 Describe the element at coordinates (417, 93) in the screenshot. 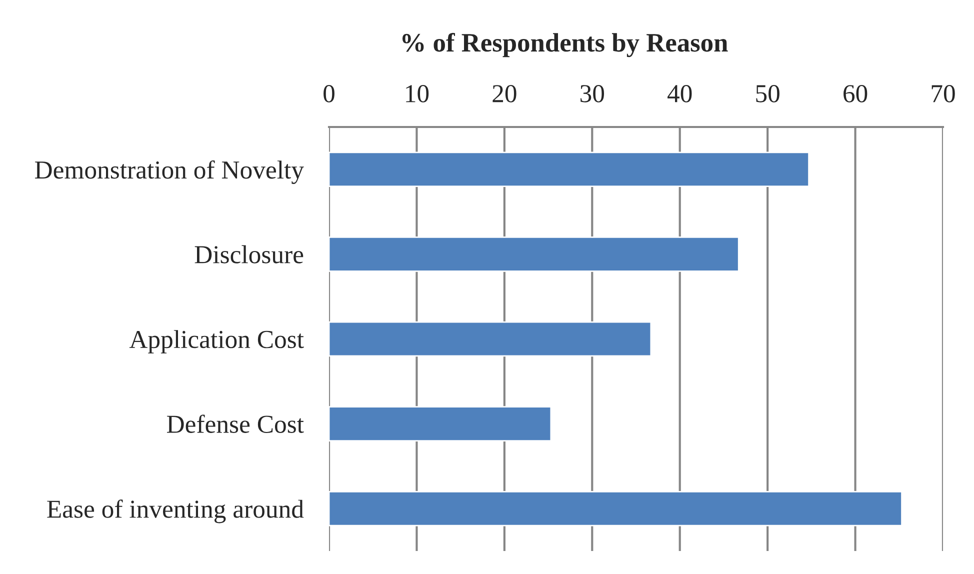

I see `x-tick-label: 10` at that location.